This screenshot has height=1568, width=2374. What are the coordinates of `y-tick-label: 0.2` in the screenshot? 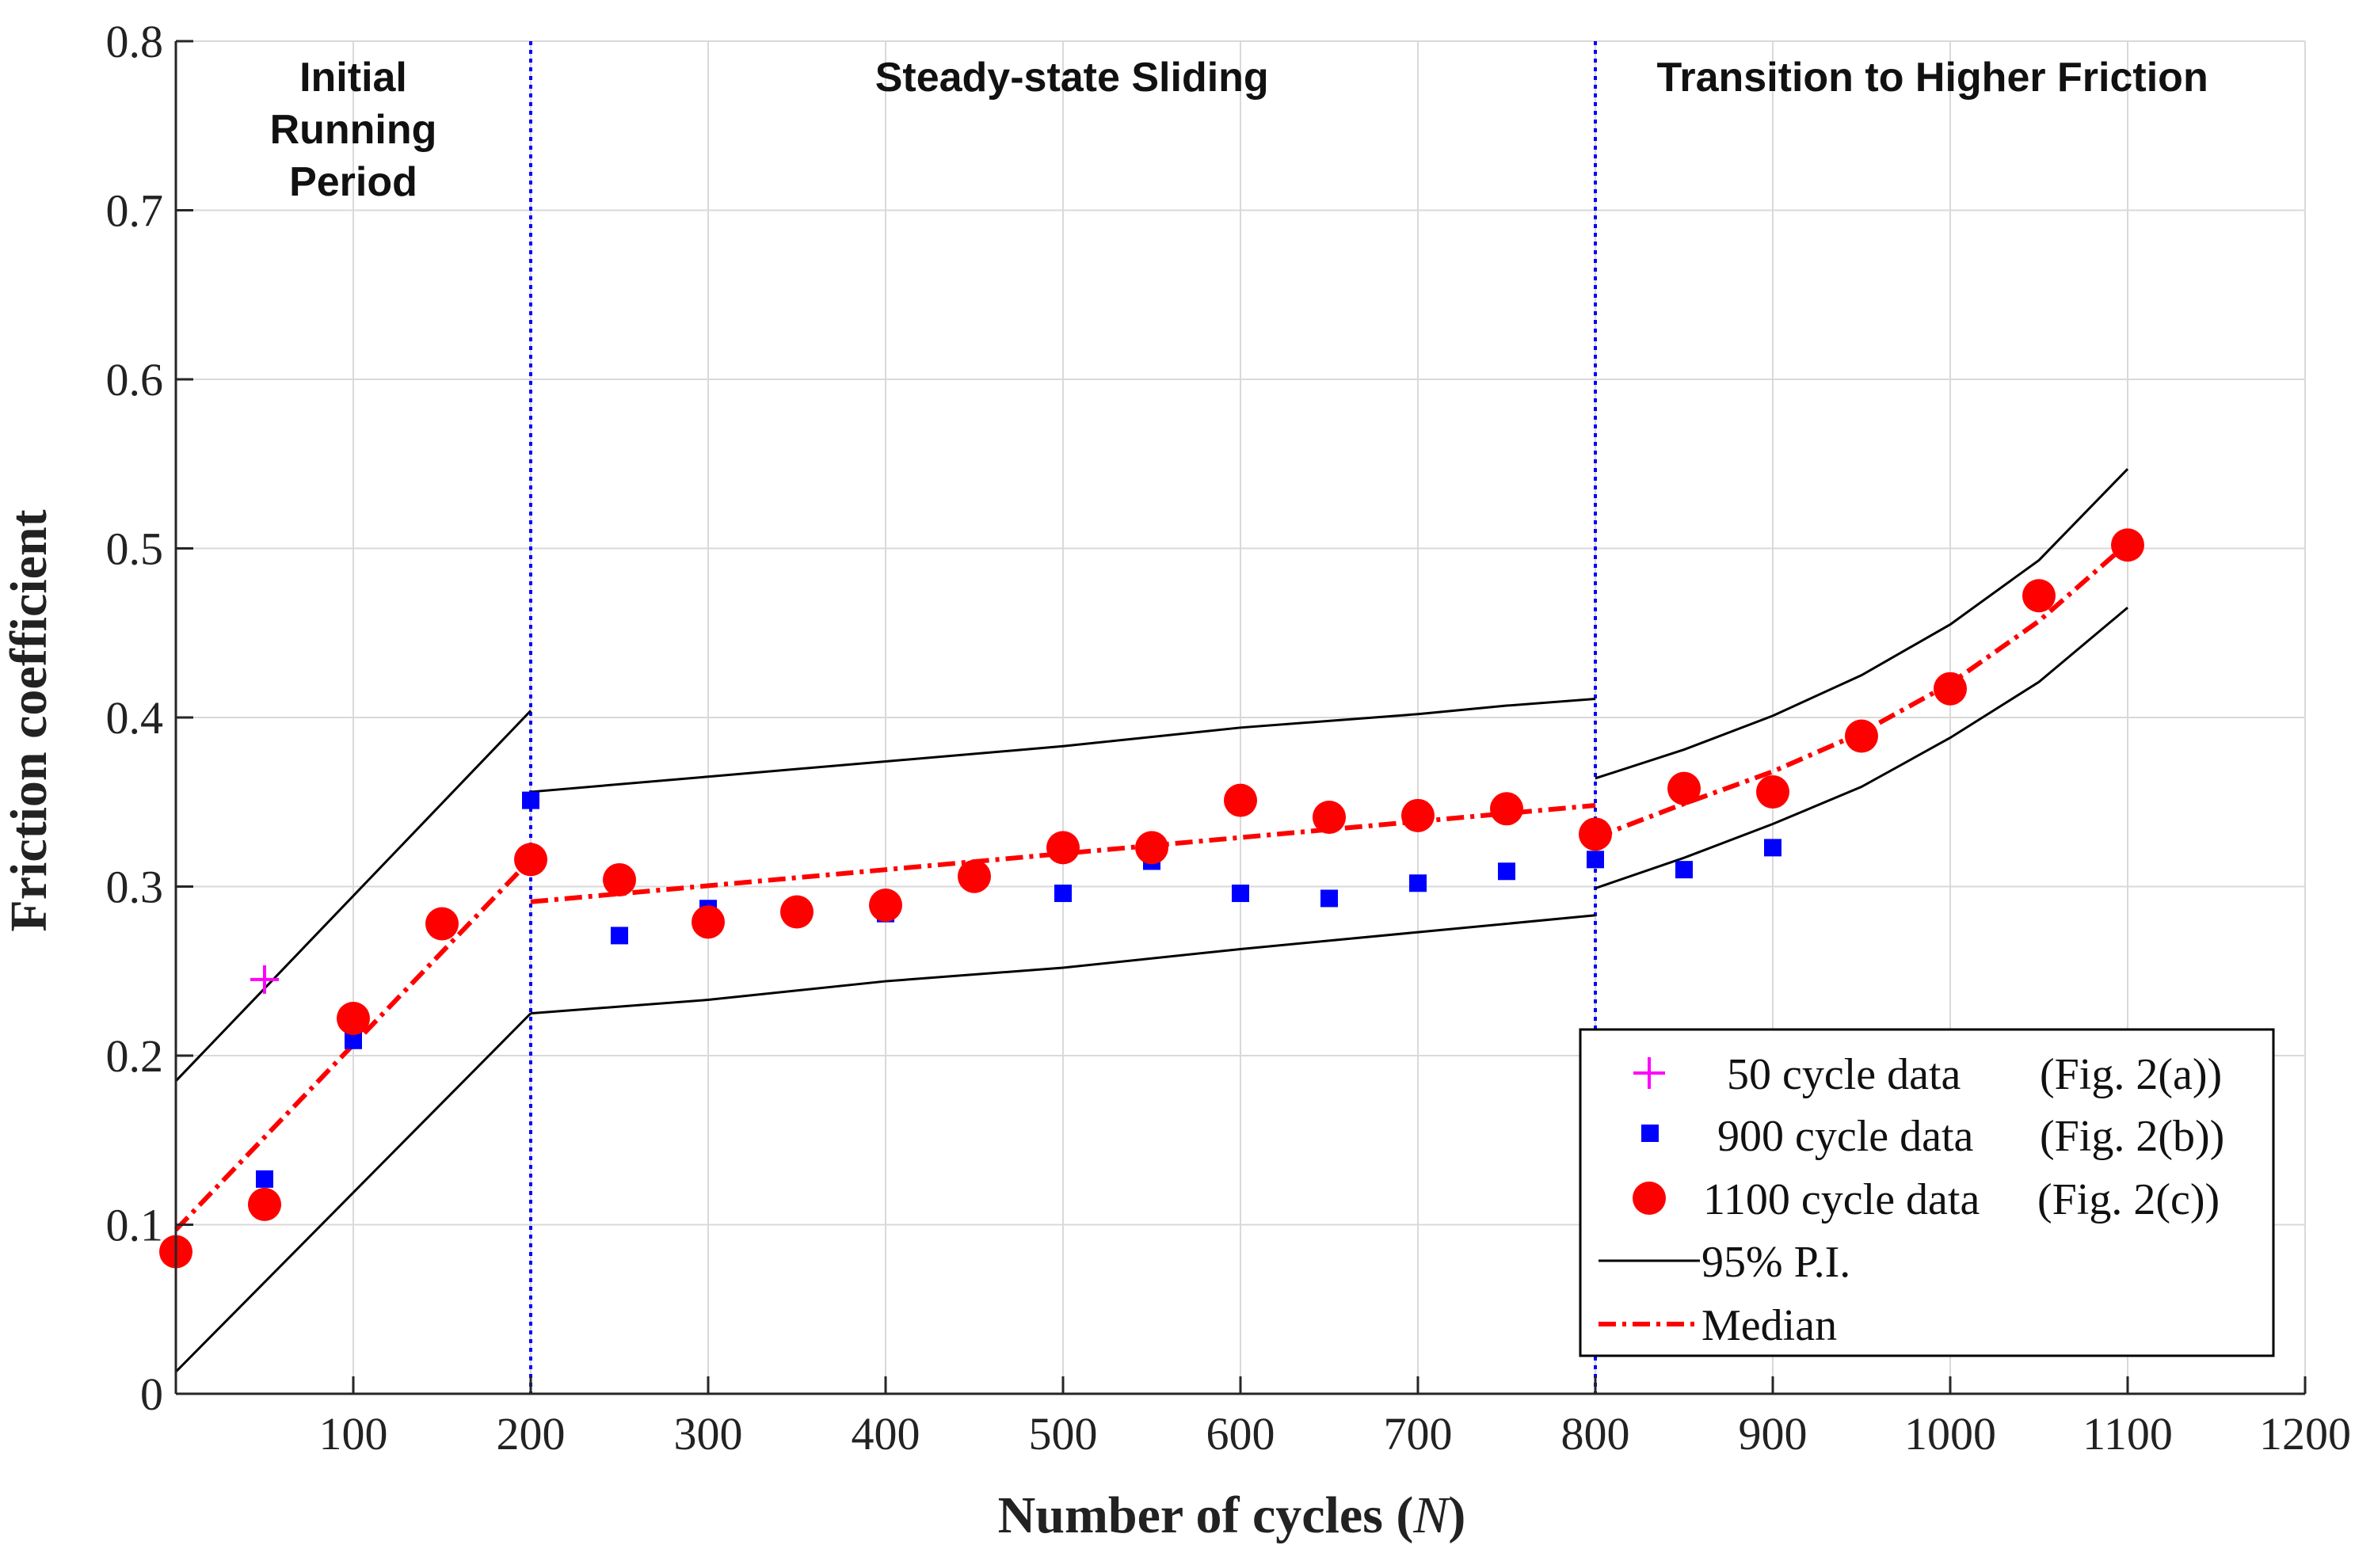 It's located at (135, 1056).